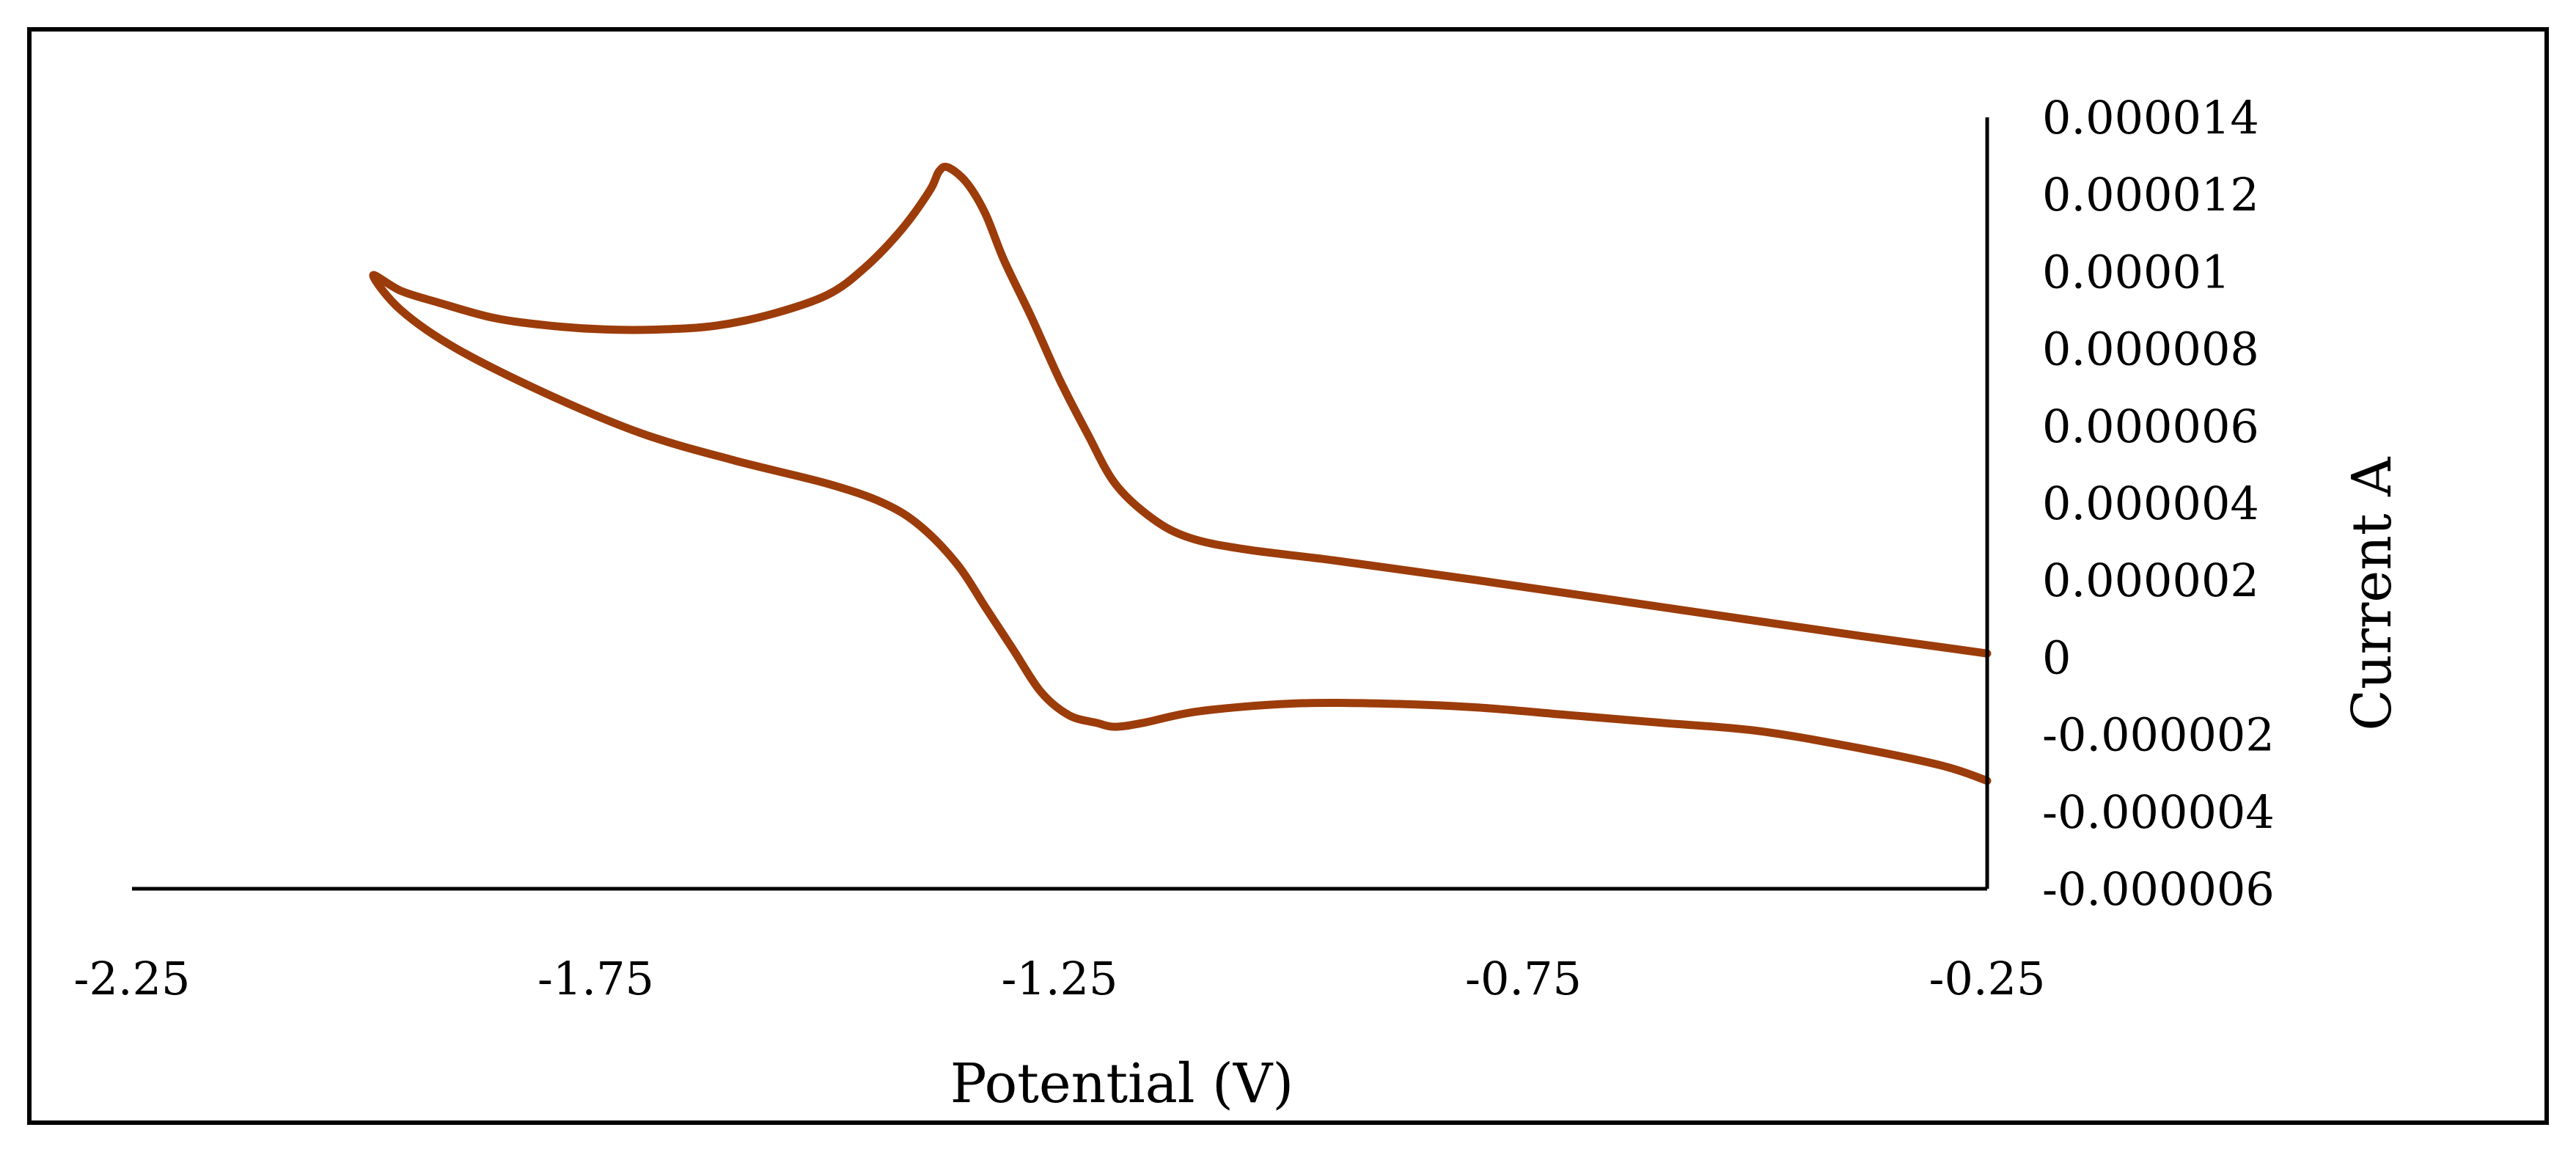 This screenshot has height=1152, width=2576. I want to click on y-tick-label: 0.000014, so click(2151, 117).